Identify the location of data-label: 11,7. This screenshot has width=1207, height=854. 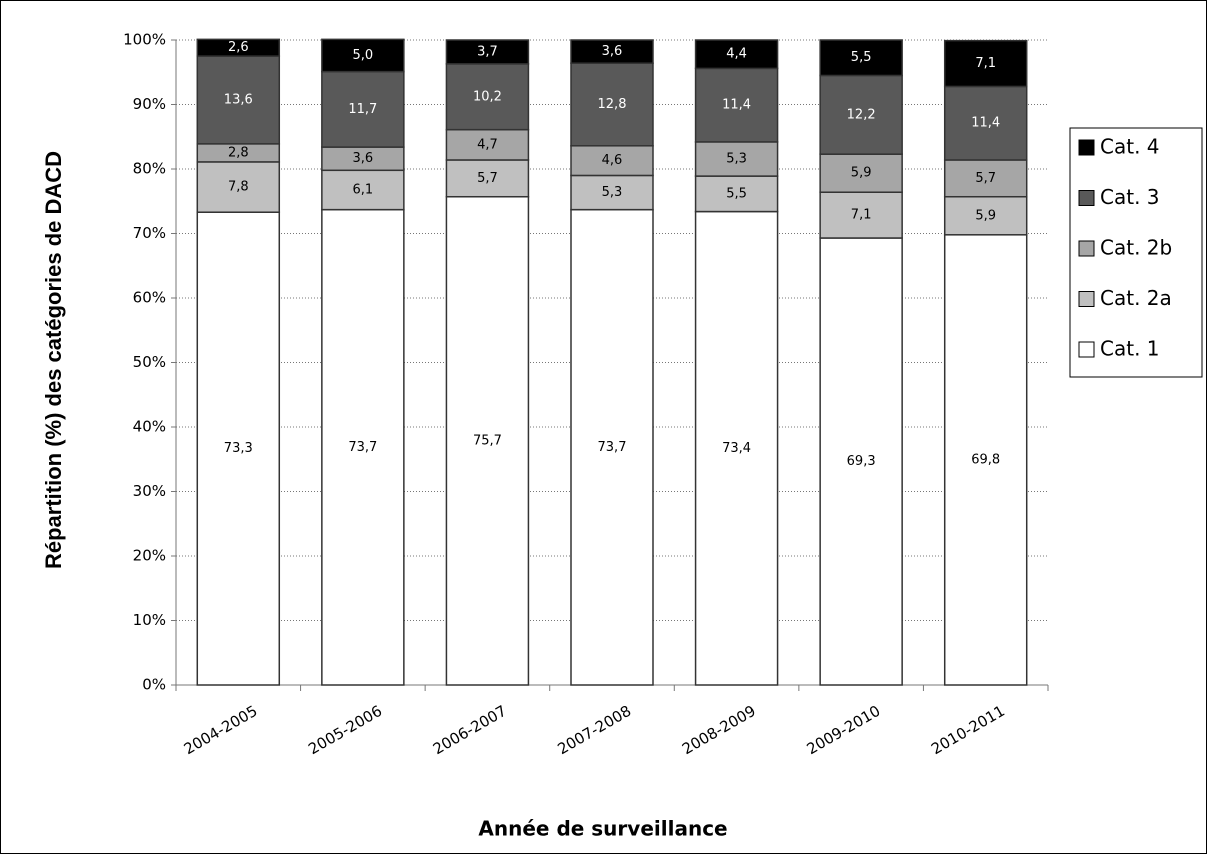
(362, 109).